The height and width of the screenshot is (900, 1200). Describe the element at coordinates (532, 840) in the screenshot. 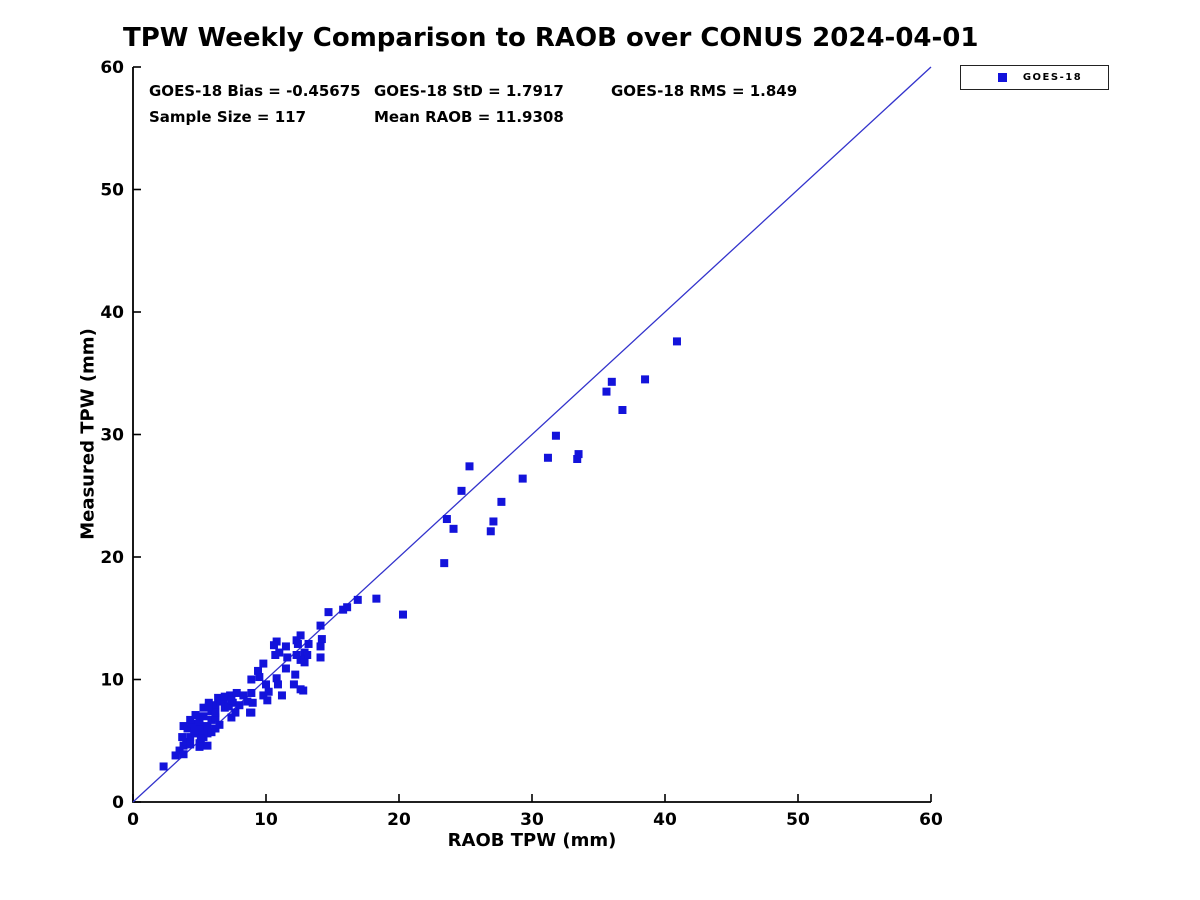

I see `x-axis-label: RAOB TPW (mm)` at that location.